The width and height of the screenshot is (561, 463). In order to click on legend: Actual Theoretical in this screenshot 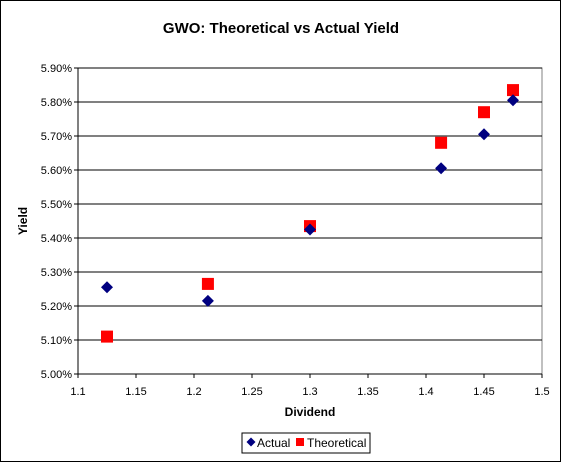, I will do `click(306, 443)`.